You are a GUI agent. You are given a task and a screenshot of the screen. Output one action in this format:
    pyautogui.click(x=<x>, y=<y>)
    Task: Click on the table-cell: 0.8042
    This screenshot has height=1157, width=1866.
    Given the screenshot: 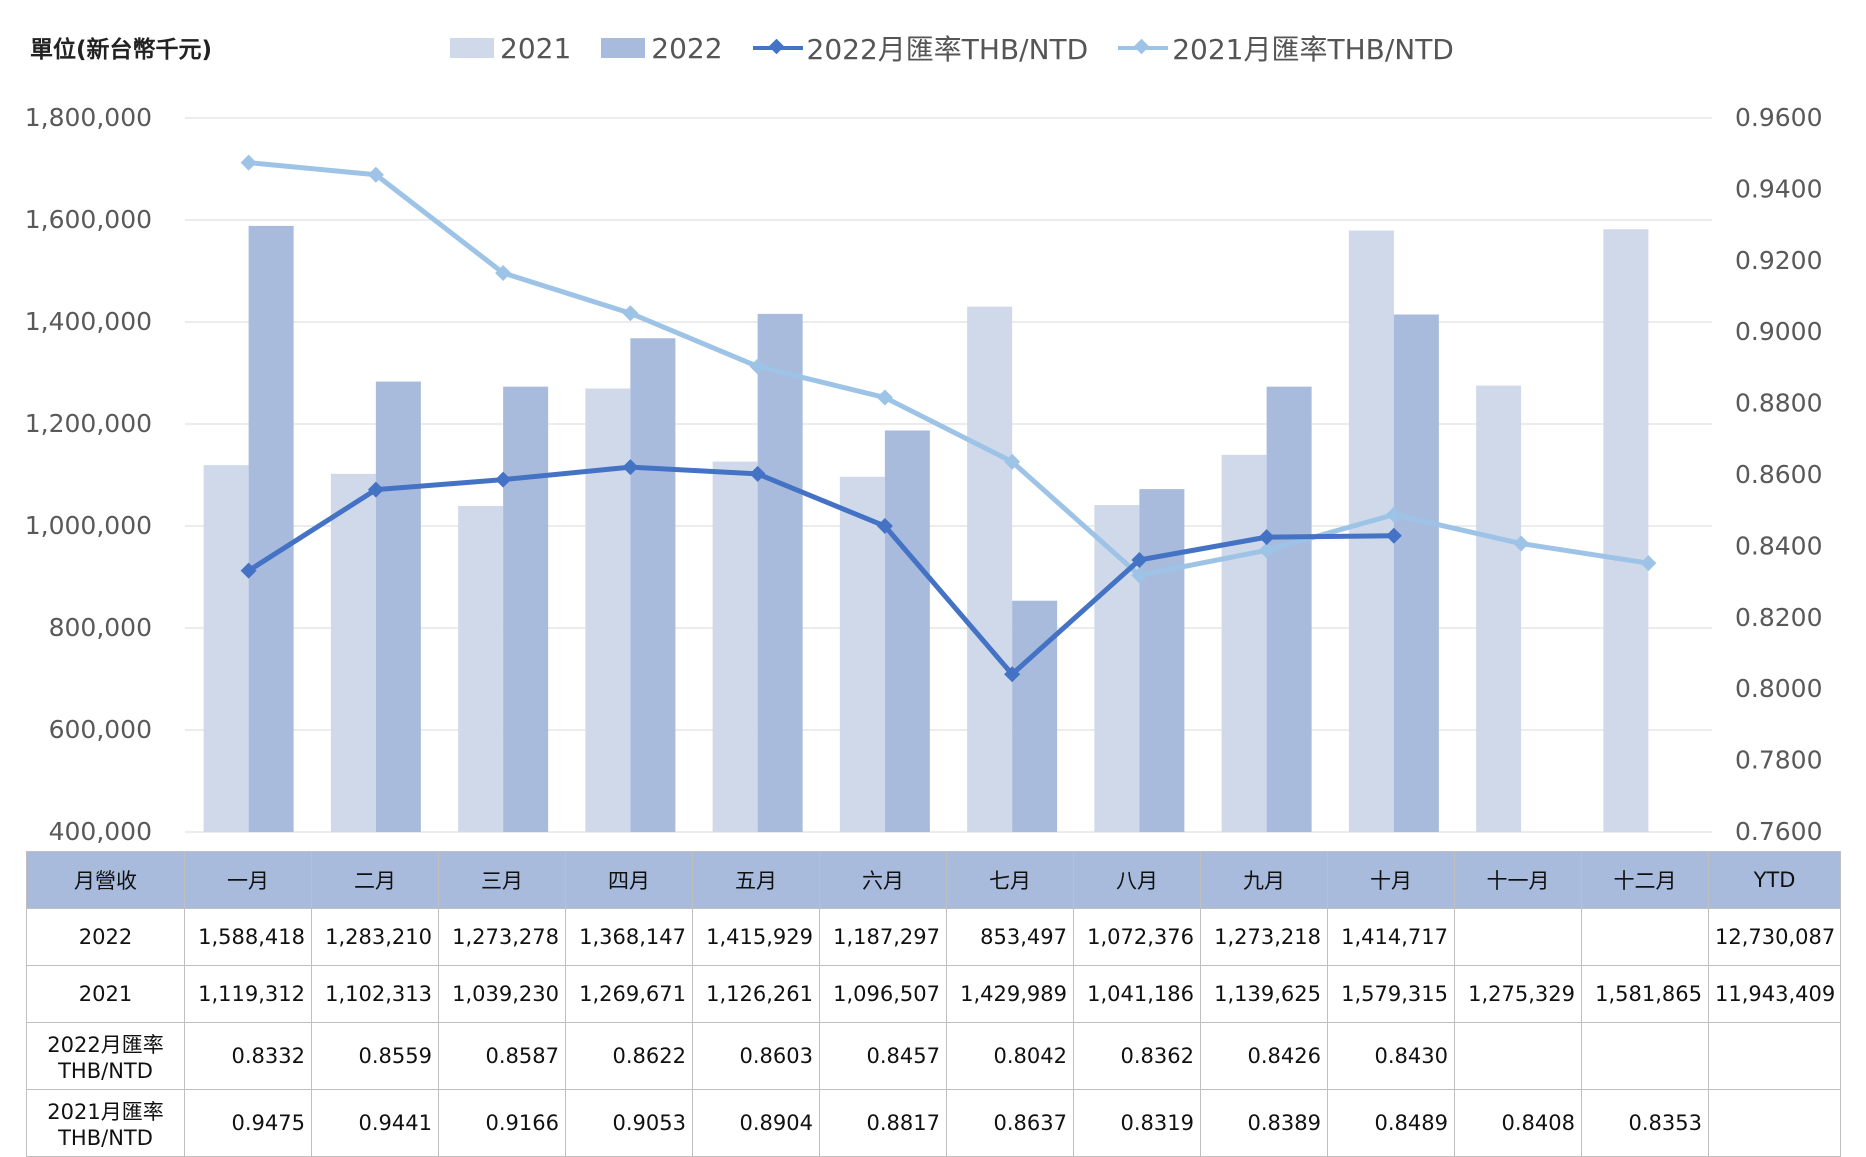 What is the action you would take?
    pyautogui.click(x=1010, y=1056)
    